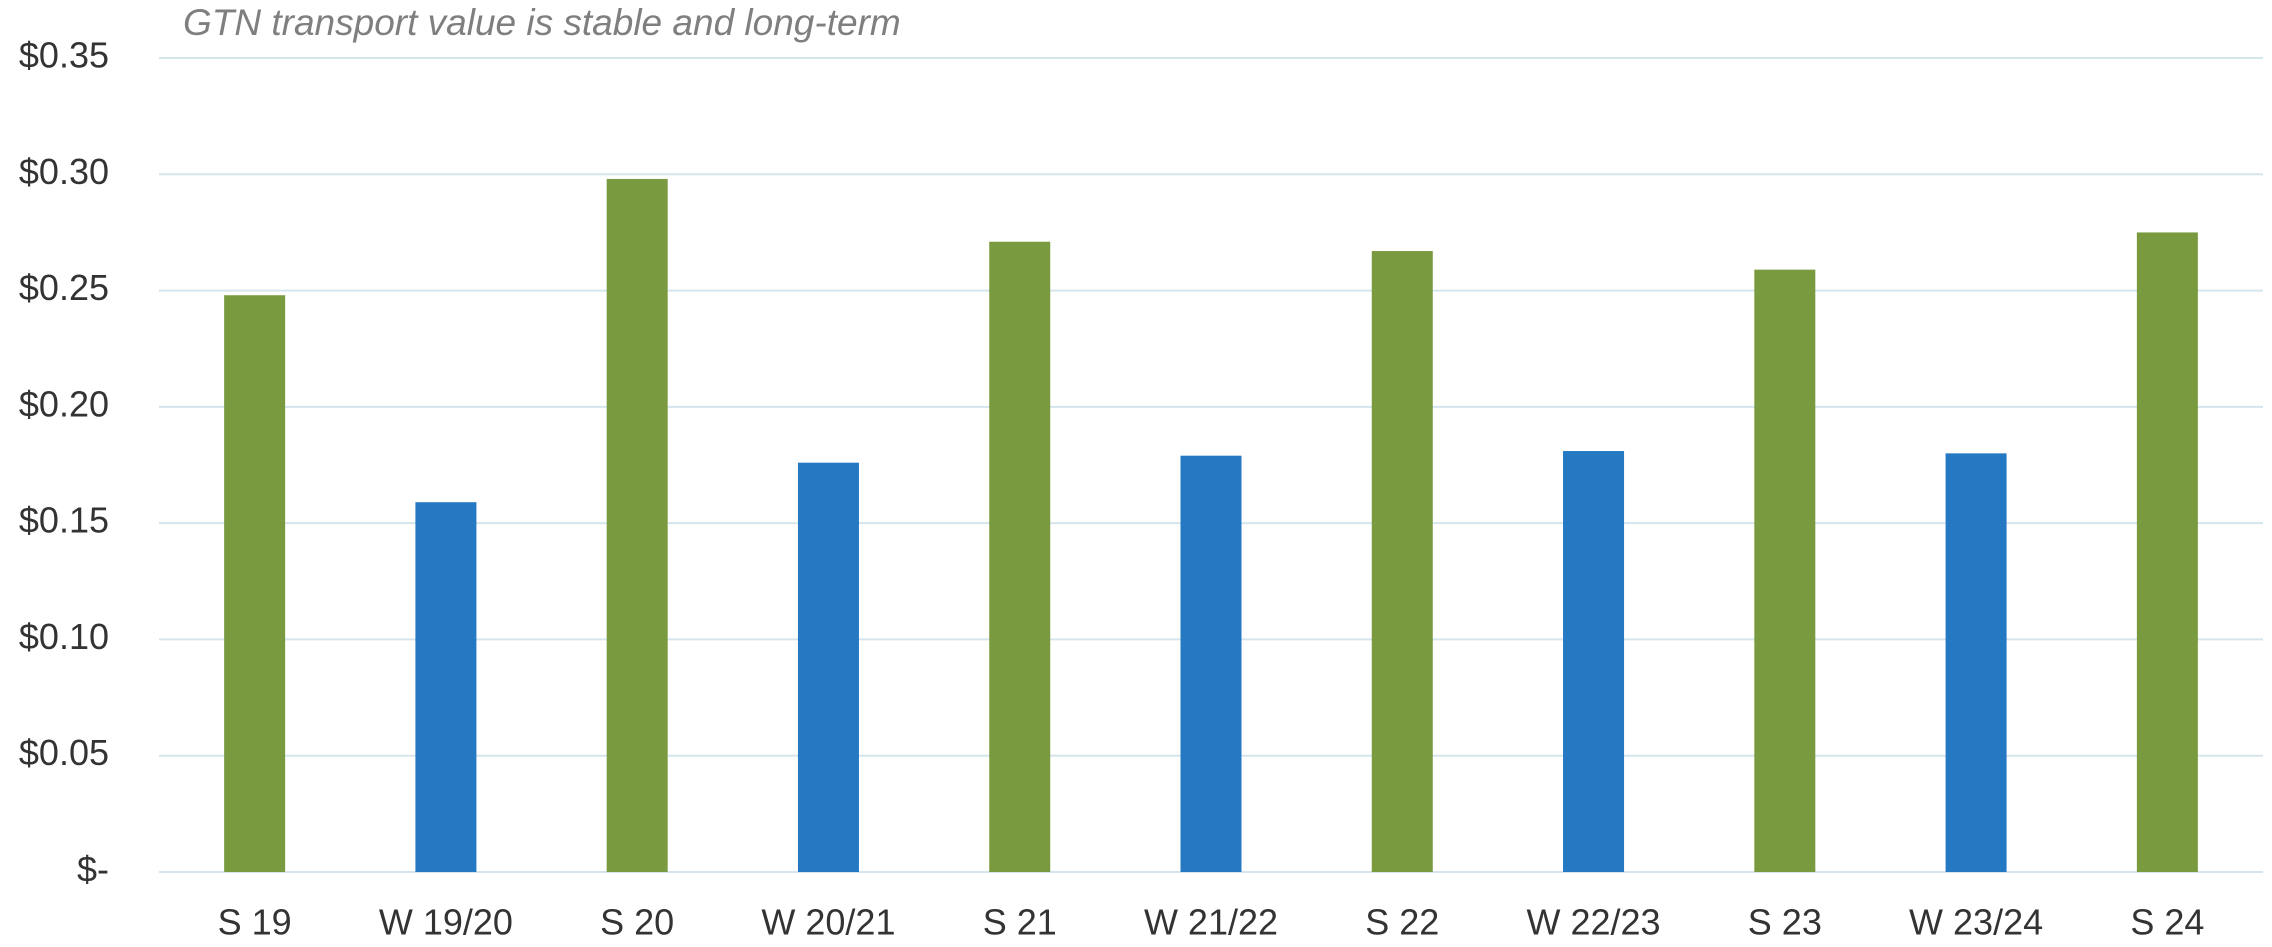 This screenshot has height=947, width=2272. Describe the element at coordinates (255, 922) in the screenshot. I see `x-tick-label: S 19` at that location.